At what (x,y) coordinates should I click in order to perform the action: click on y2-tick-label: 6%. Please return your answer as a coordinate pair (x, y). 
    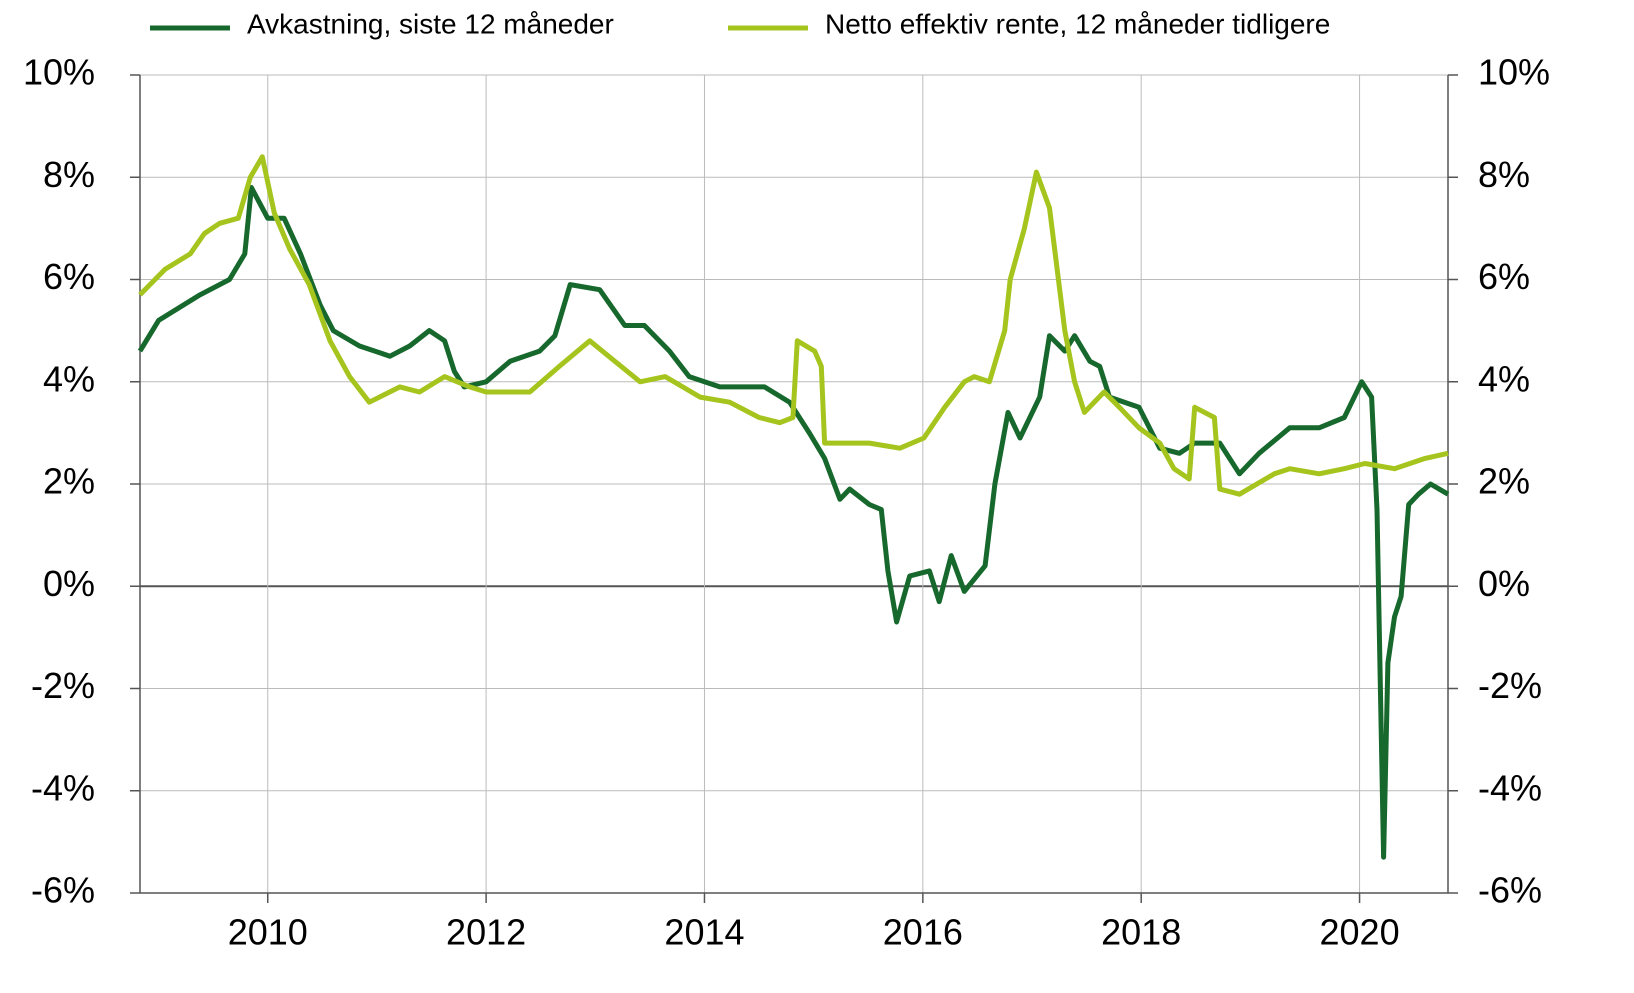
    Looking at the image, I should click on (1504, 276).